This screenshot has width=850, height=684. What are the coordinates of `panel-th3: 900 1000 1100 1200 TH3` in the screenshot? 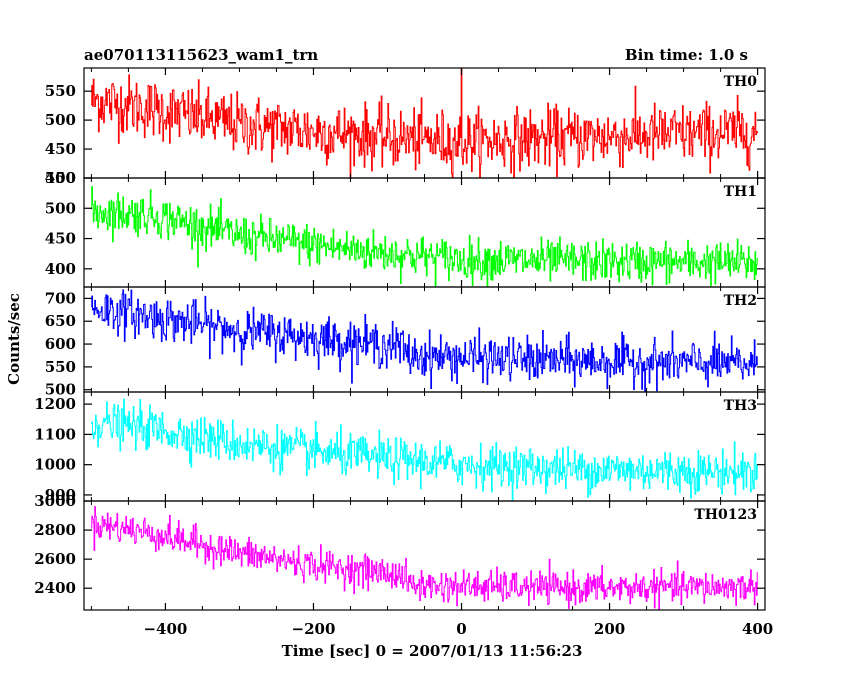 It's located at (400, 447).